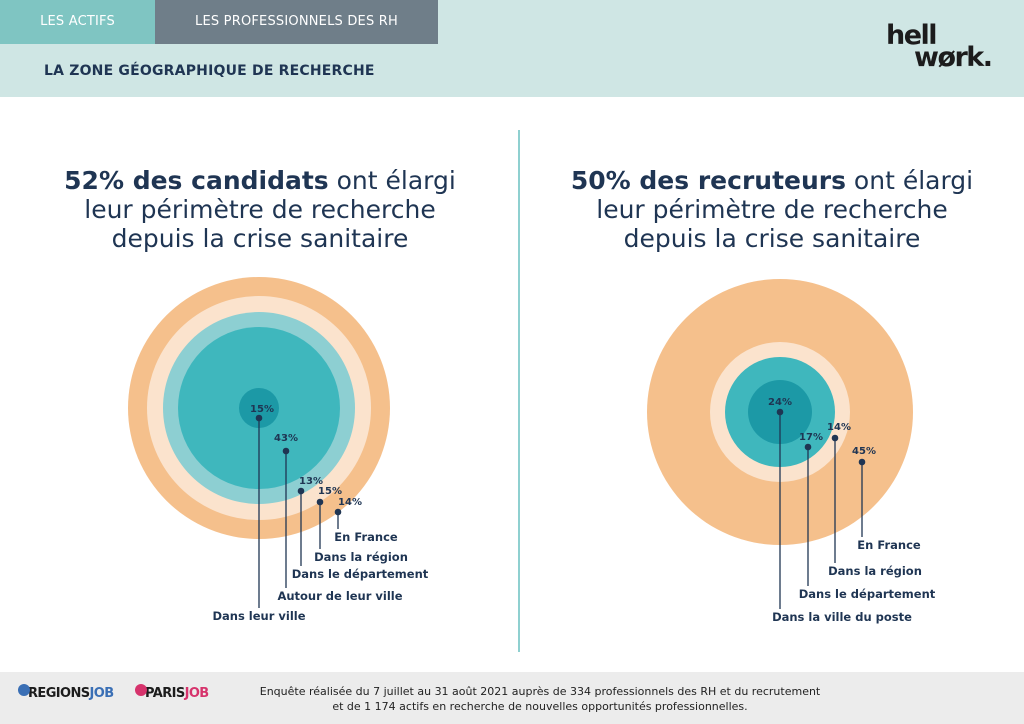  Describe the element at coordinates (262, 409) in the screenshot. I see `left-dans-leur-ville-value: 15%` at that location.